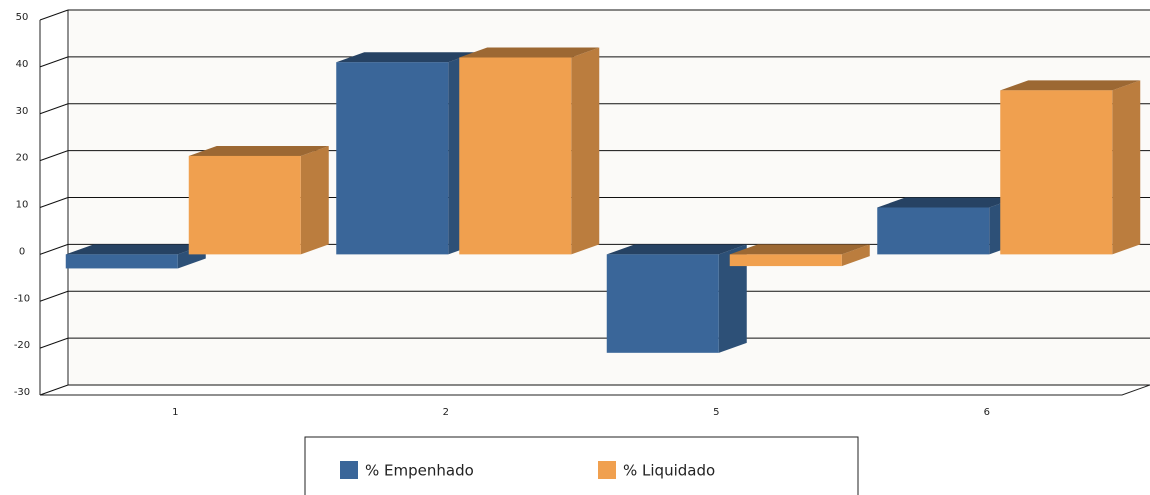  Describe the element at coordinates (22, 64) in the screenshot. I see `y-tick-label: 40` at that location.